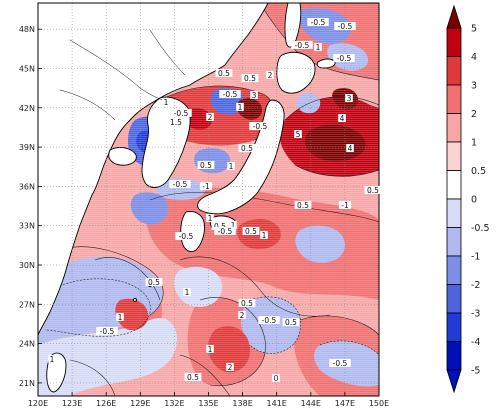 This screenshot has height=408, width=499. What do you see at coordinates (326, 63) in the screenshot?
I see `kuril-islands` at bounding box center [326, 63].